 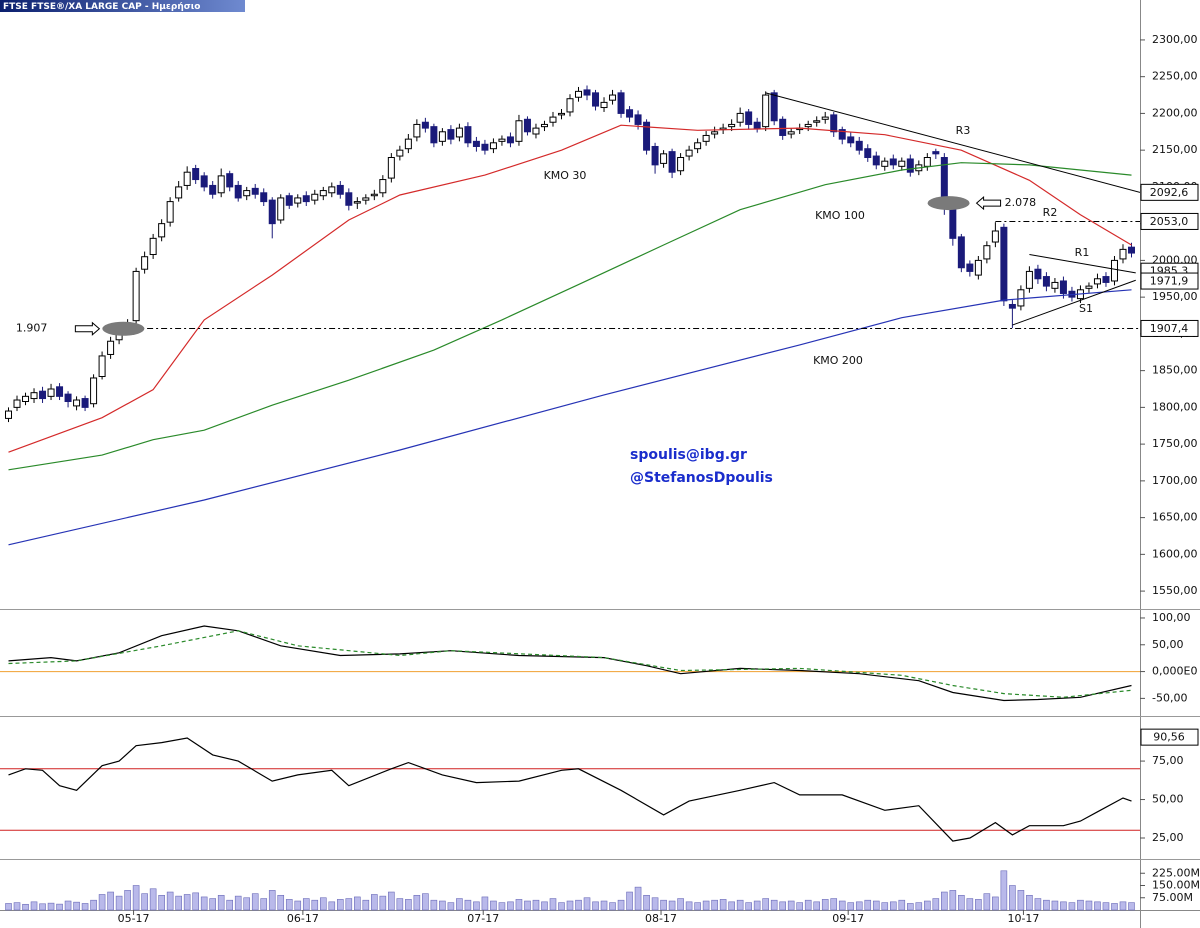 I want to click on annotation: R2, so click(x=1050, y=212).